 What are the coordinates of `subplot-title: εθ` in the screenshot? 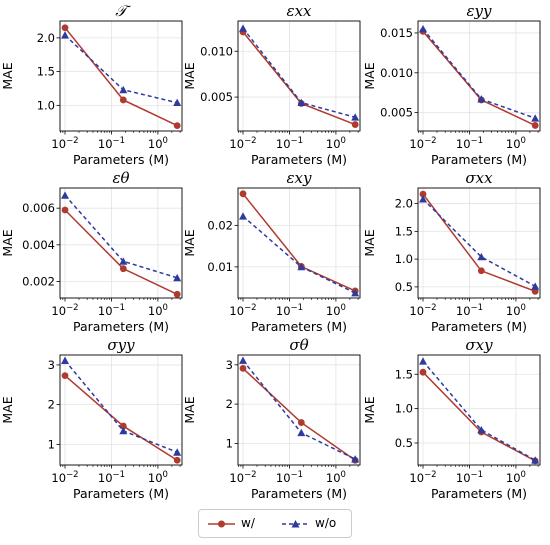 It's located at (120, 178).